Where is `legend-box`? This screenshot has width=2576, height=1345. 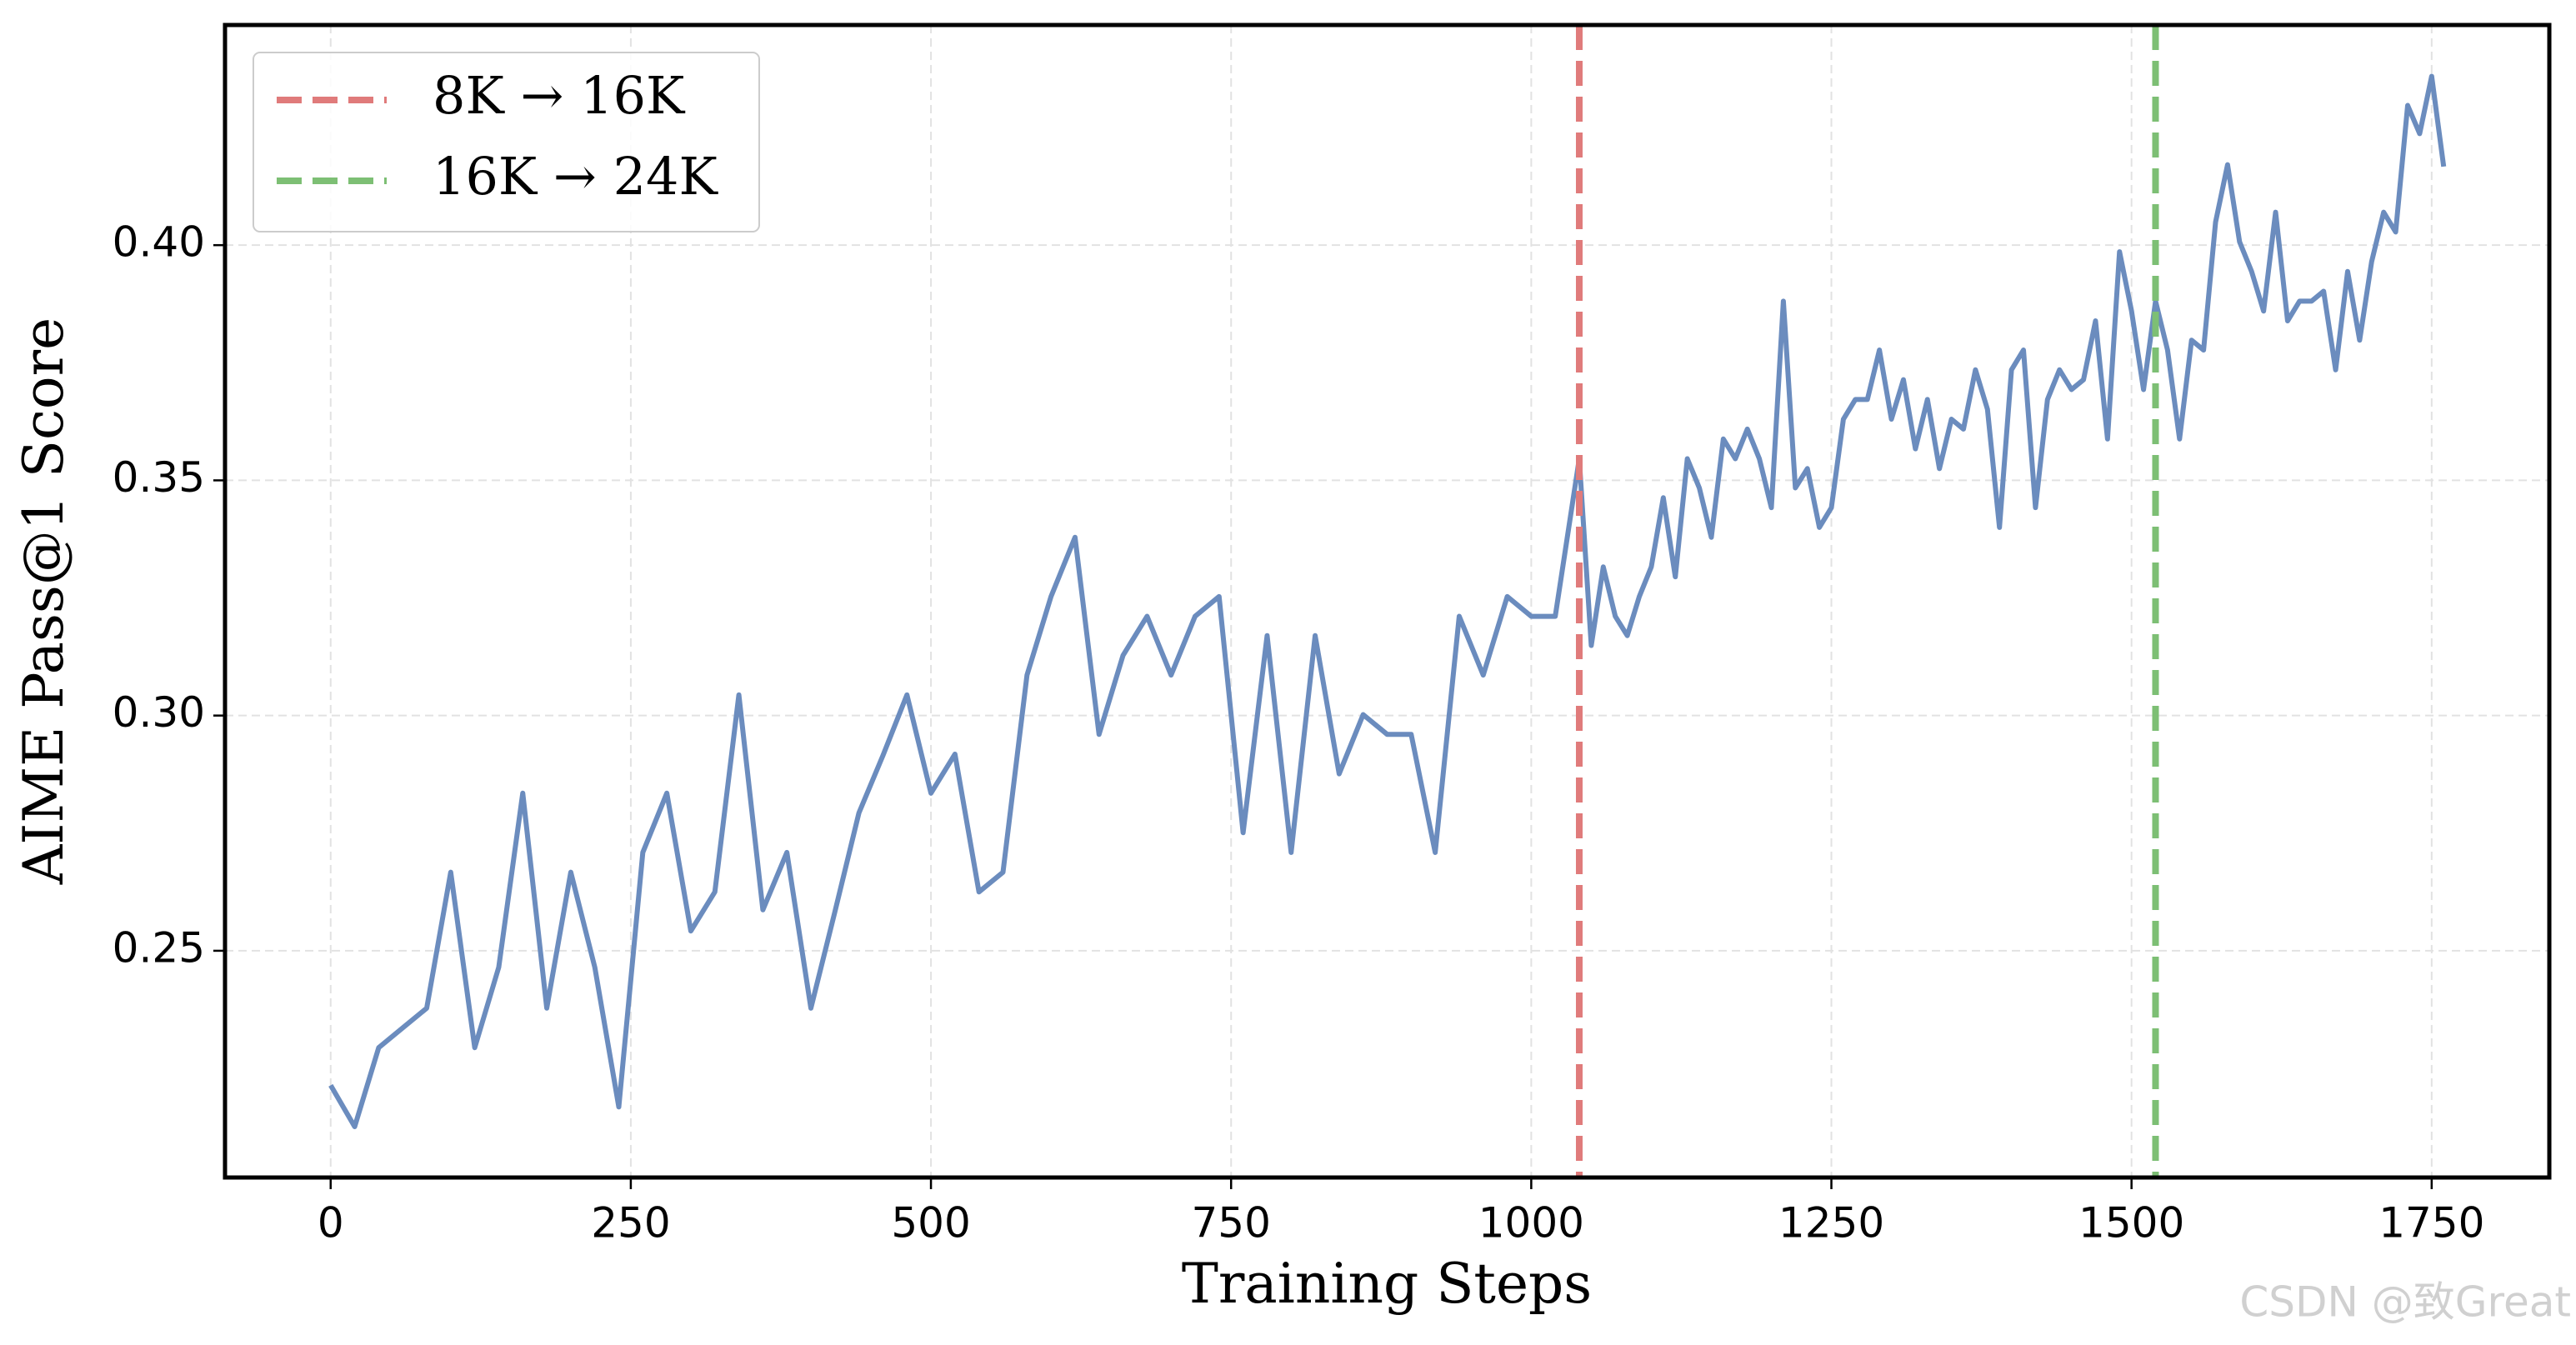 legend-box is located at coordinates (507, 142).